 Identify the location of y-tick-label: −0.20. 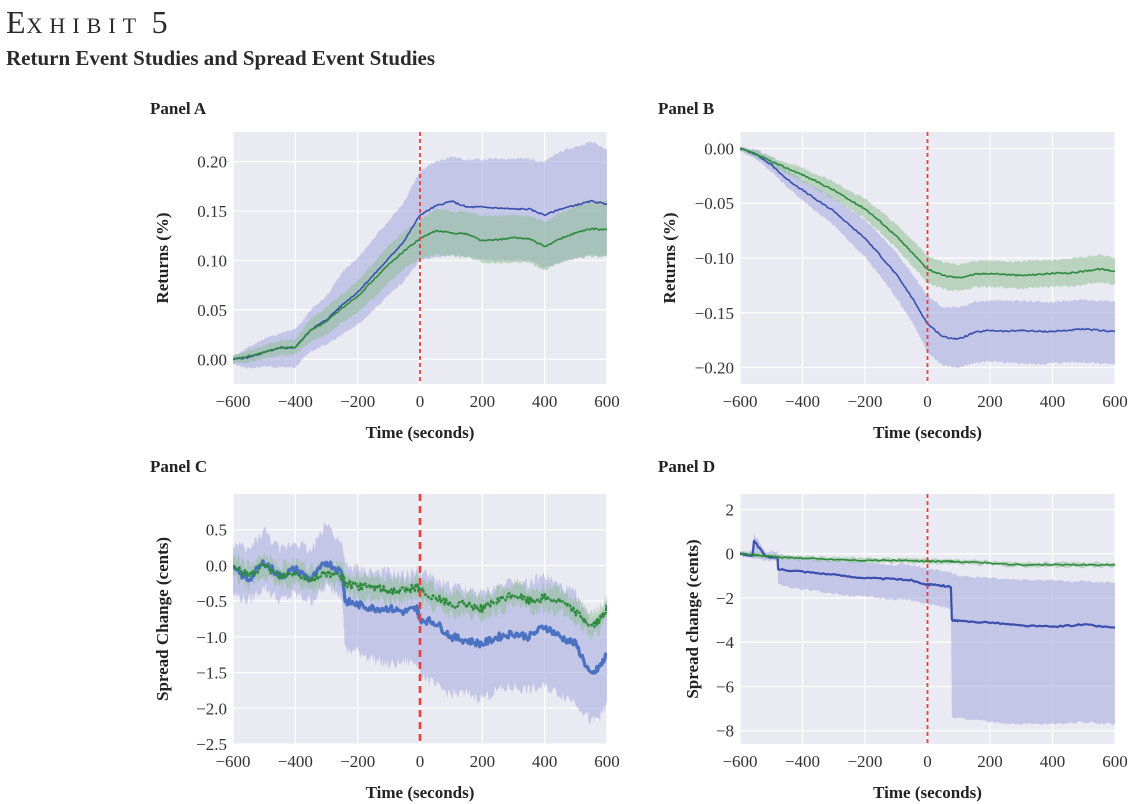
(714, 368).